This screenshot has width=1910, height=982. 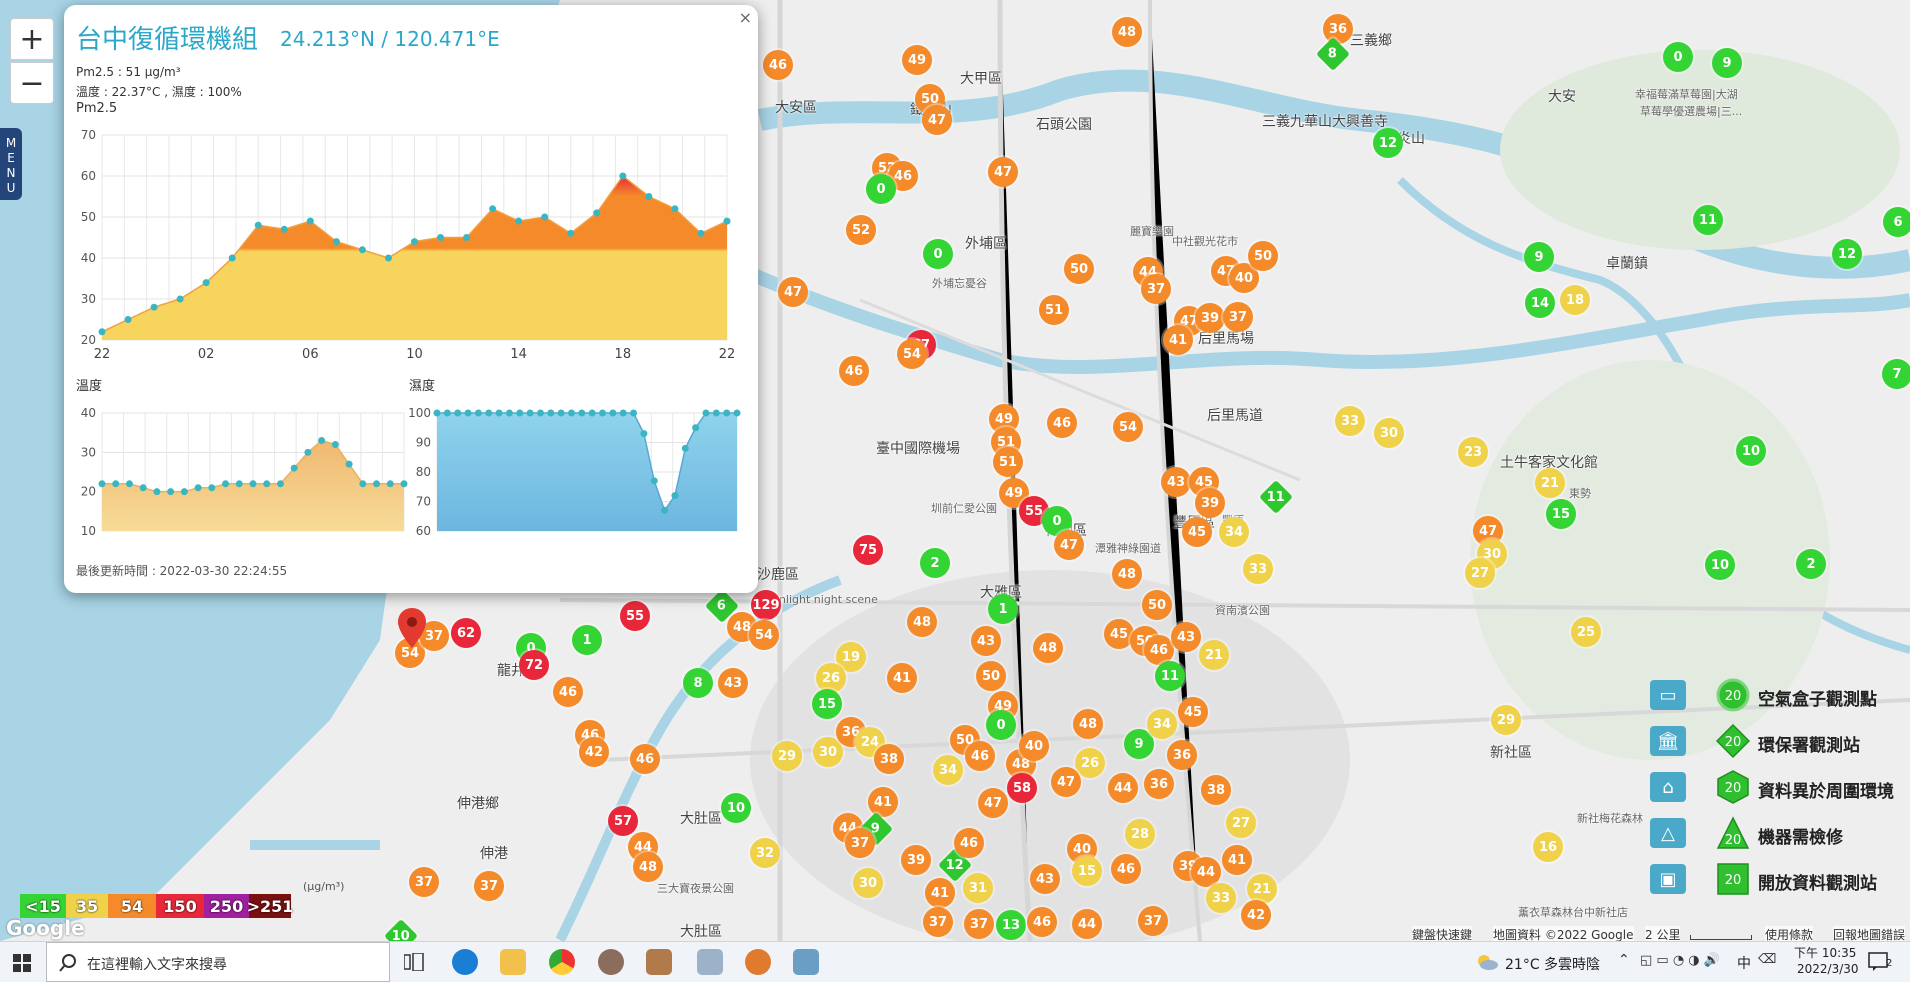 What do you see at coordinates (1008, 462) in the screenshot?
I see `airbox-marker: 51` at bounding box center [1008, 462].